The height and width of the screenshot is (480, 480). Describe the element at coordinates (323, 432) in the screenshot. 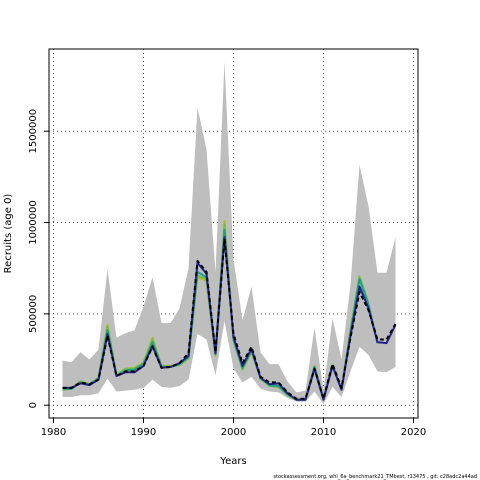

I see `x-tick-label-2010: 2010` at that location.